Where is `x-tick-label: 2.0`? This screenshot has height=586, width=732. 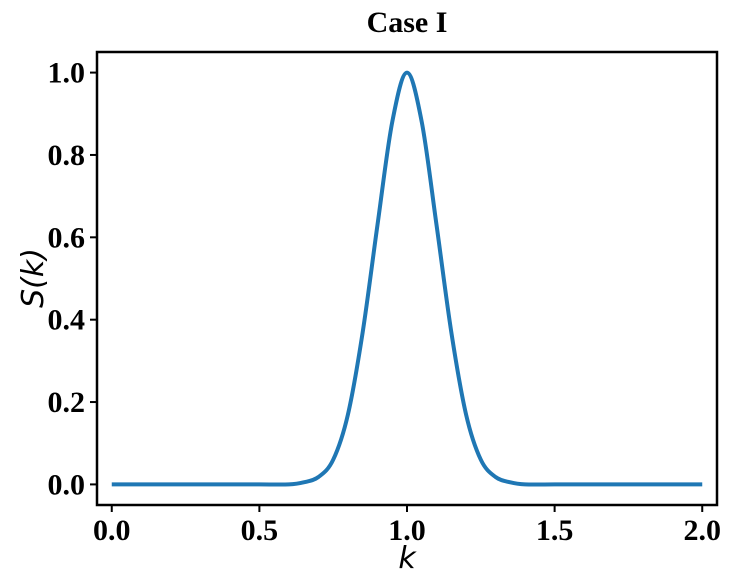
x-tick-label: 2.0 is located at coordinates (702, 530).